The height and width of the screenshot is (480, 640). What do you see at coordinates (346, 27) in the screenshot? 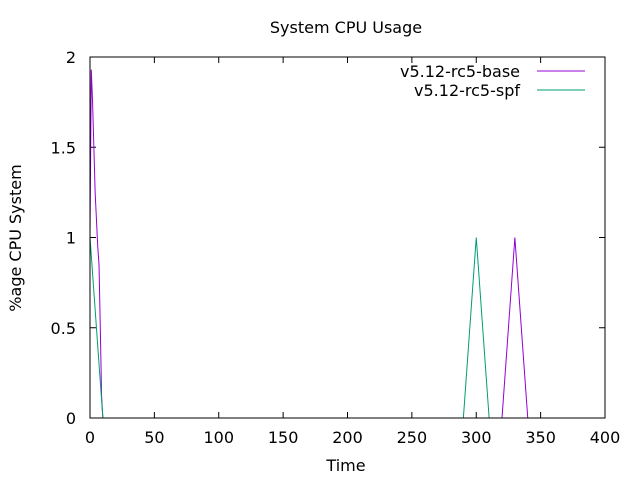
I see `chart-title: System CPU Usage` at bounding box center [346, 27].